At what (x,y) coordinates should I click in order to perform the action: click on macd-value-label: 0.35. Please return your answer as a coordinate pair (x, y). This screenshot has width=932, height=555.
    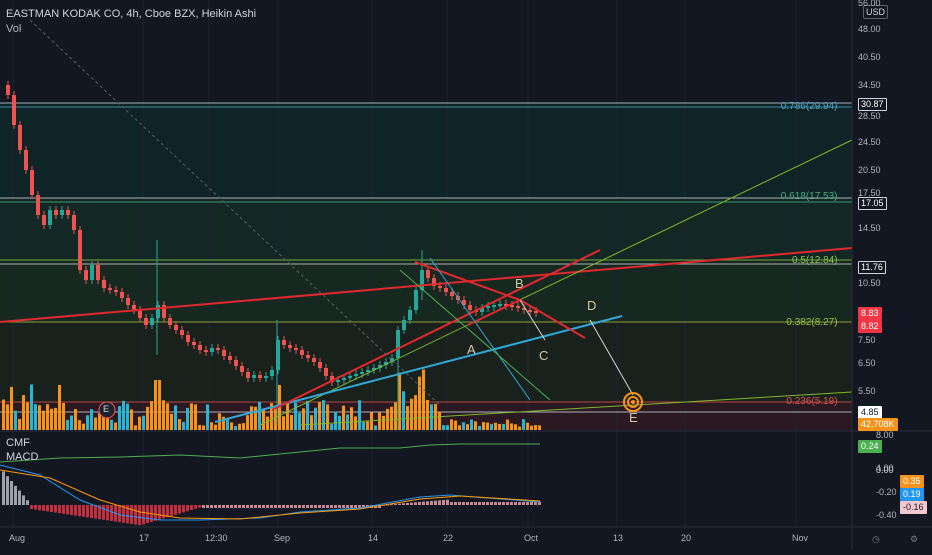
    Looking at the image, I should click on (912, 481).